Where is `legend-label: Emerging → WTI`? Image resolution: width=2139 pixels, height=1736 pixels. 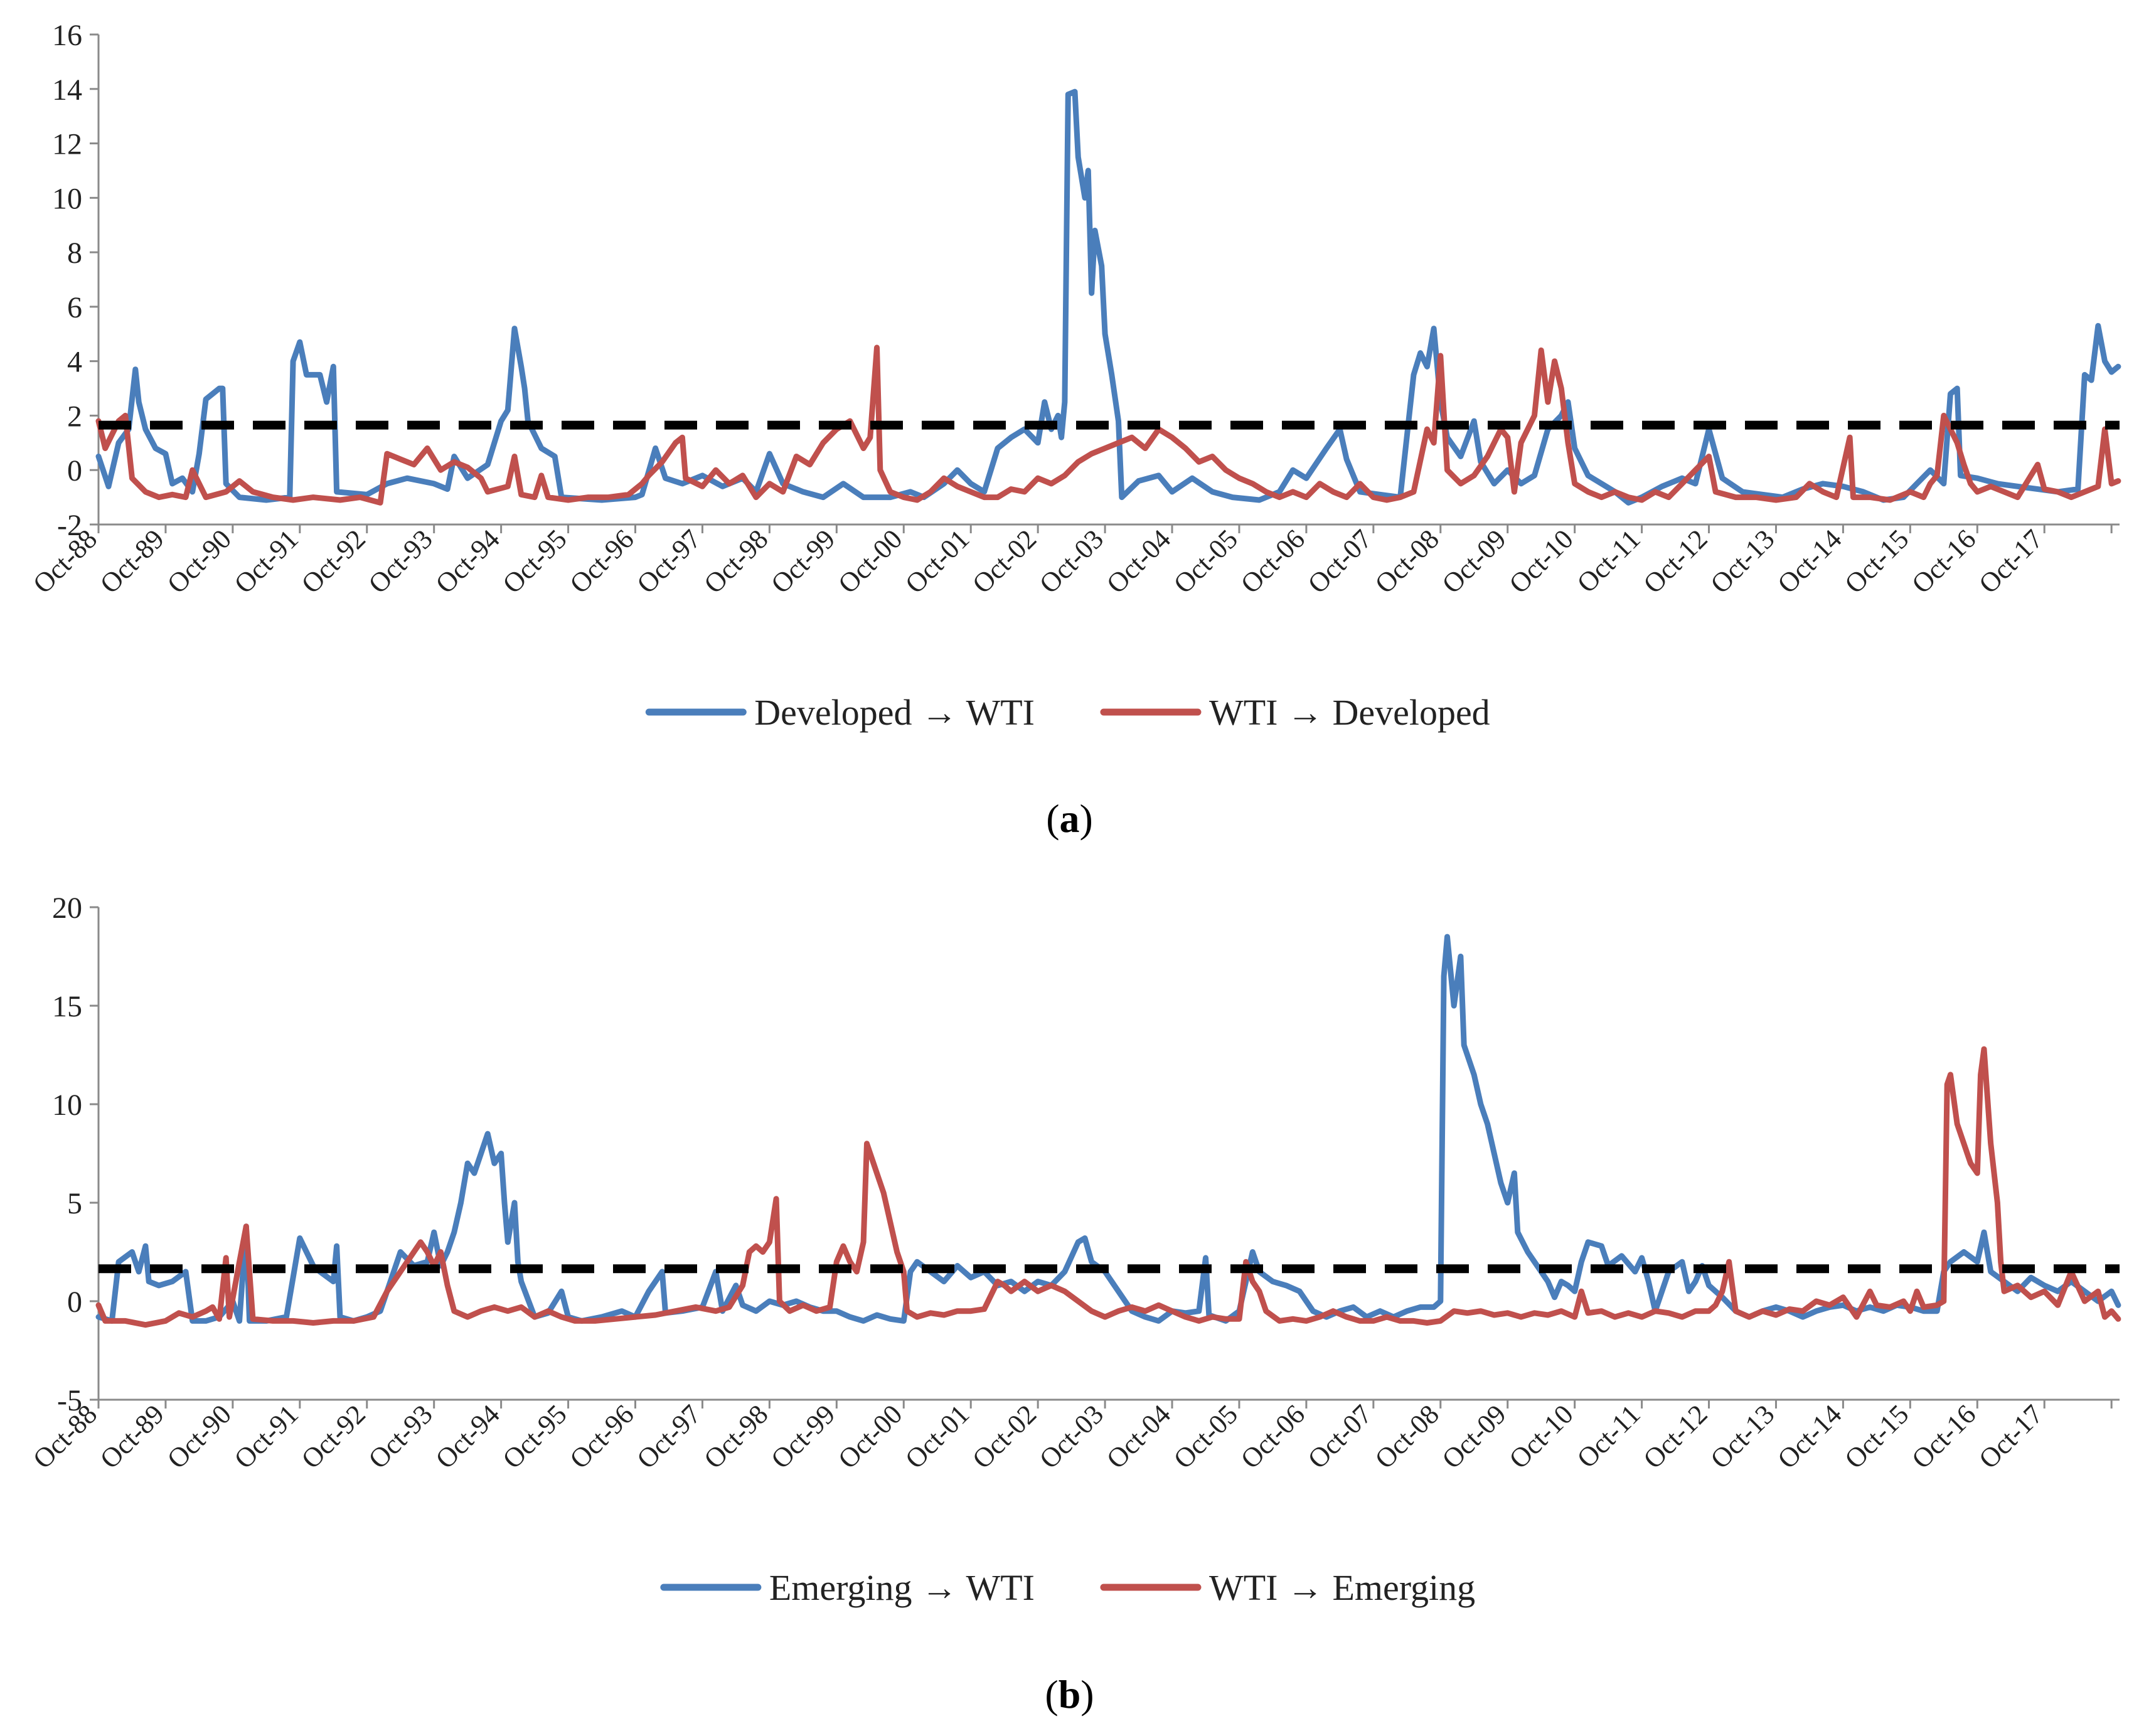
legend-label: Emerging → WTI is located at coordinates (902, 1587).